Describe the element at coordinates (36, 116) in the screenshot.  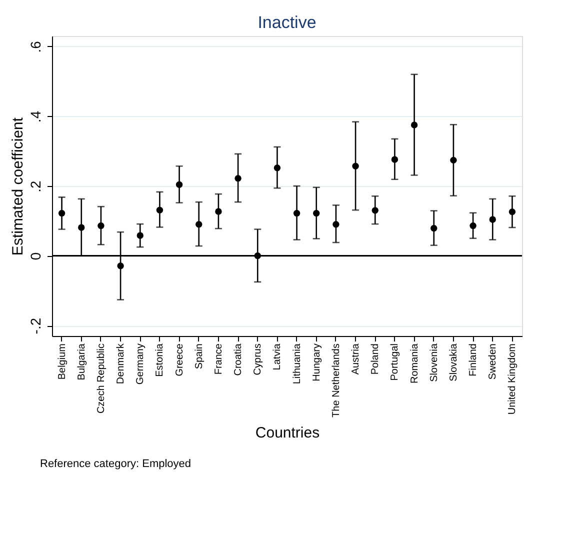
I see `y-tick-label: .4` at that location.